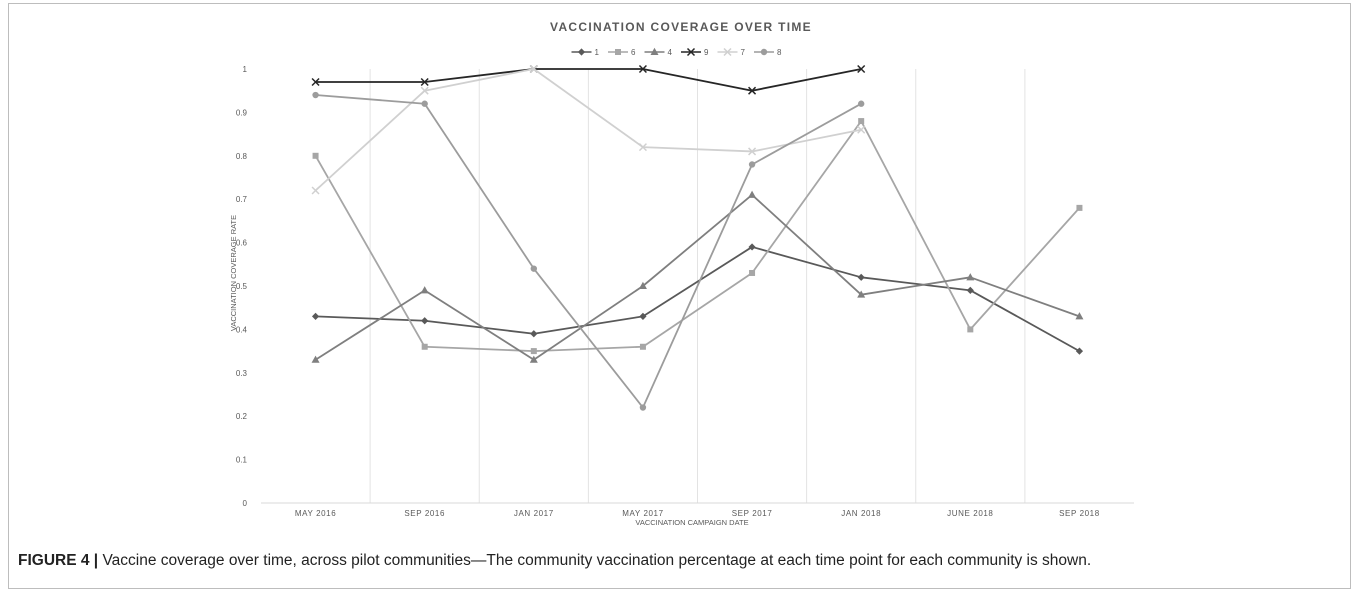 Image resolution: width=1357 pixels, height=595 pixels. What do you see at coordinates (233, 273) in the screenshot?
I see `y-axis-label: VACCINATION COVERAGE RATE` at bounding box center [233, 273].